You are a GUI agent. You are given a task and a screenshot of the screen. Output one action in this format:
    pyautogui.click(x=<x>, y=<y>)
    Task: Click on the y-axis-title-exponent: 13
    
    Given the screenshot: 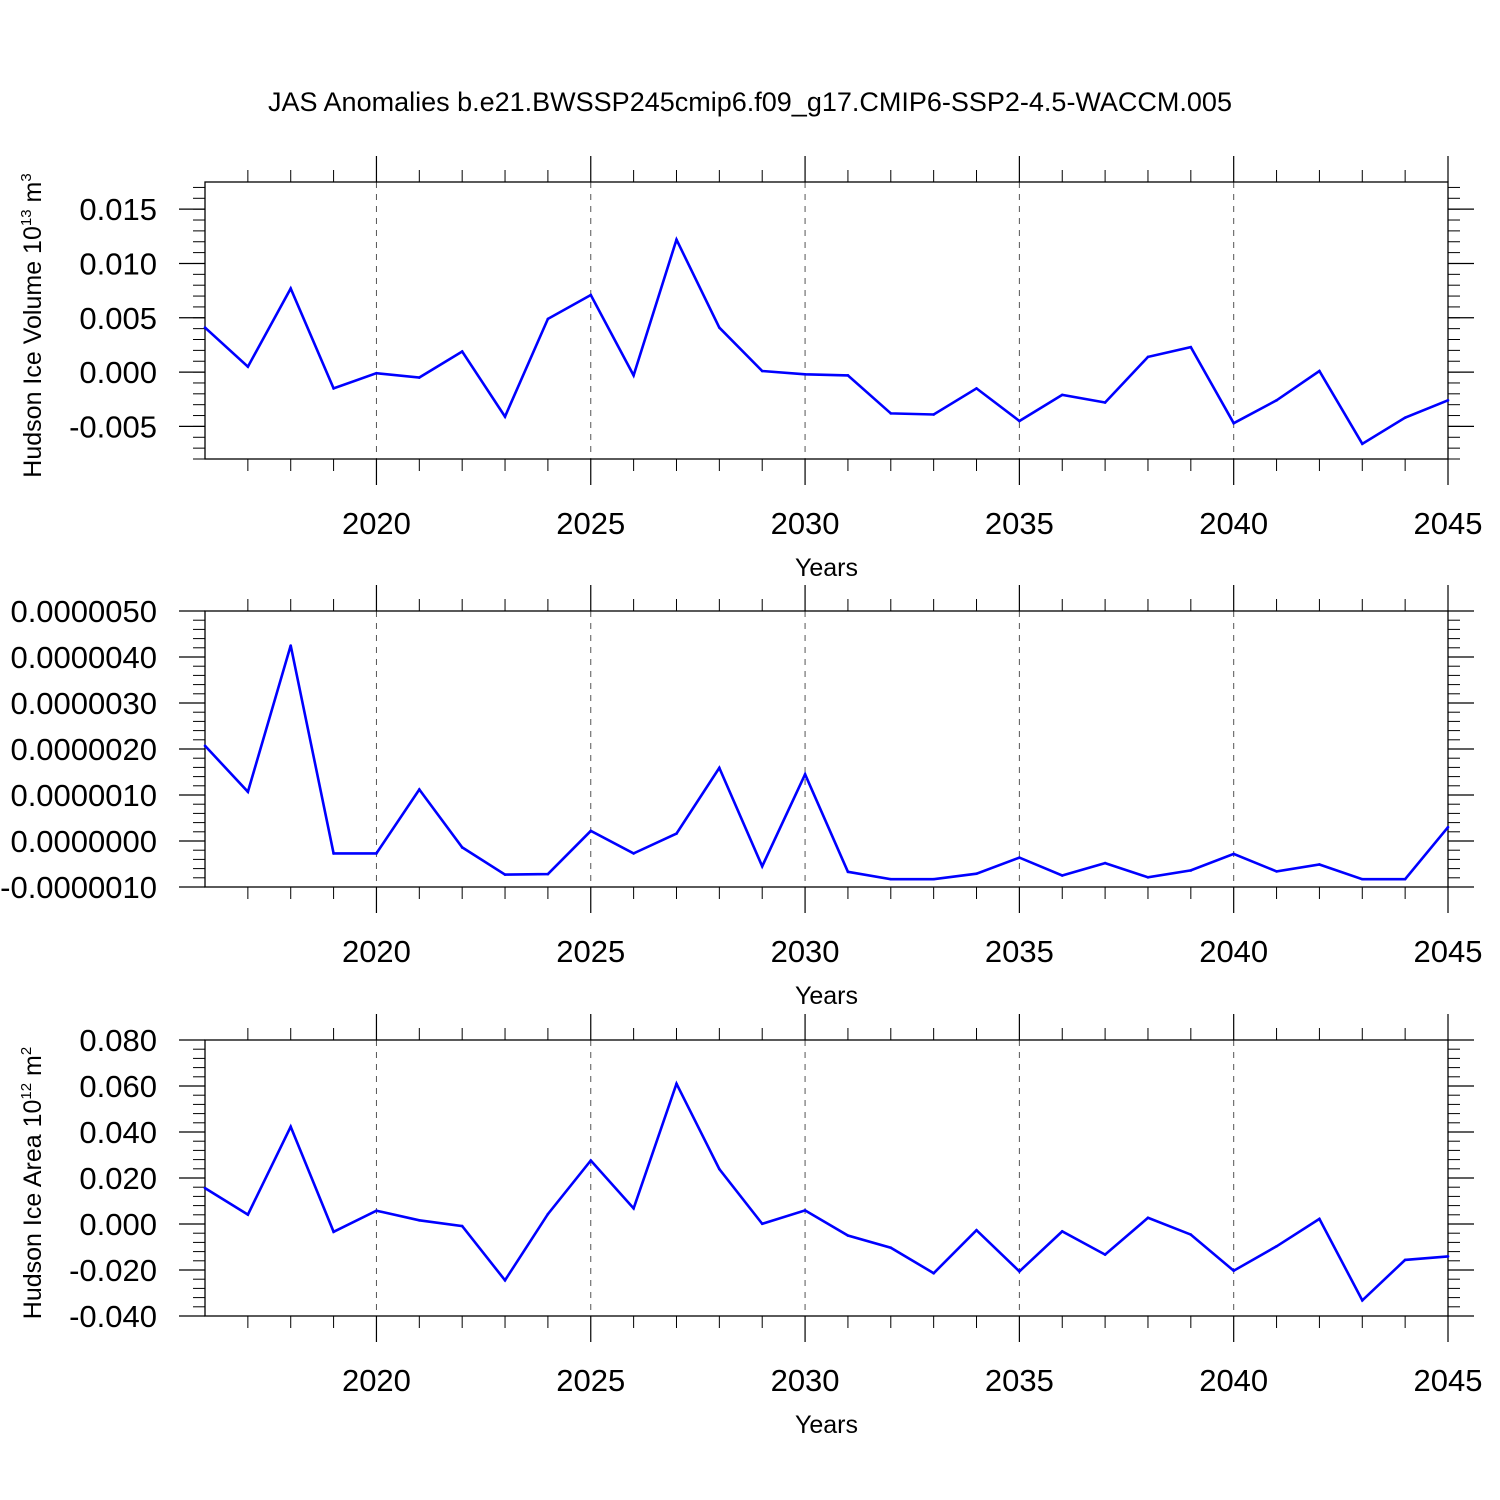 What is the action you would take?
    pyautogui.click(x=26, y=217)
    